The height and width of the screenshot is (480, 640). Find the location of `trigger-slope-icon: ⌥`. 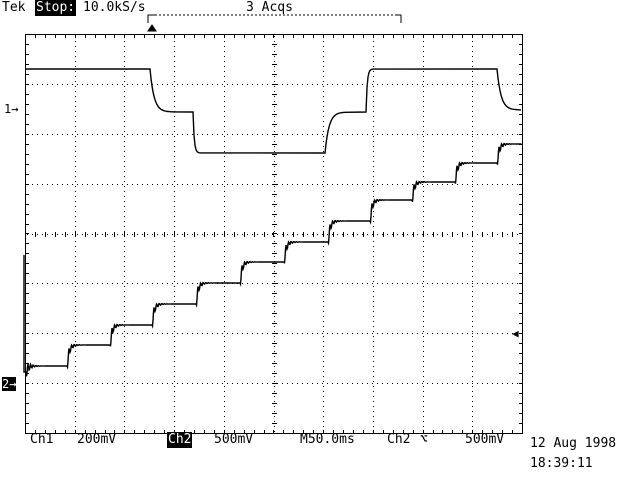

trigger-slope-icon: ⌥ is located at coordinates (424, 439).